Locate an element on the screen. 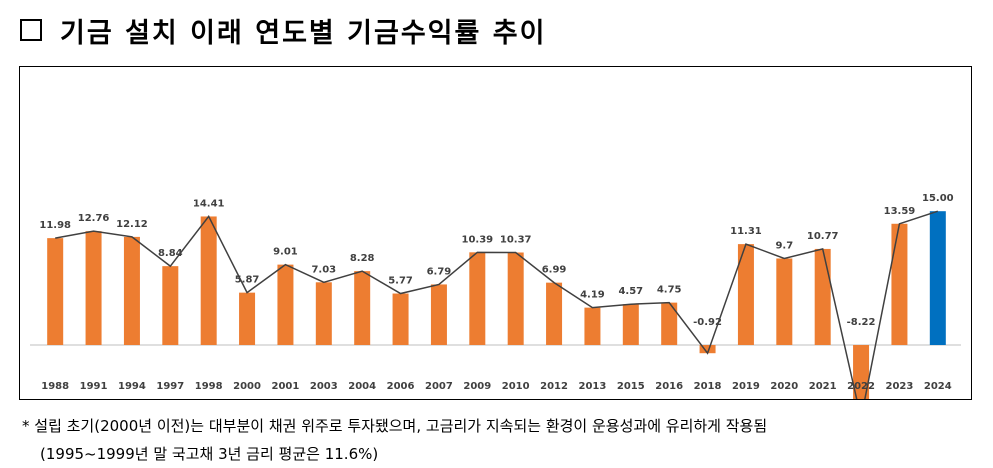  data-label-1997: 8.84 is located at coordinates (170, 253).